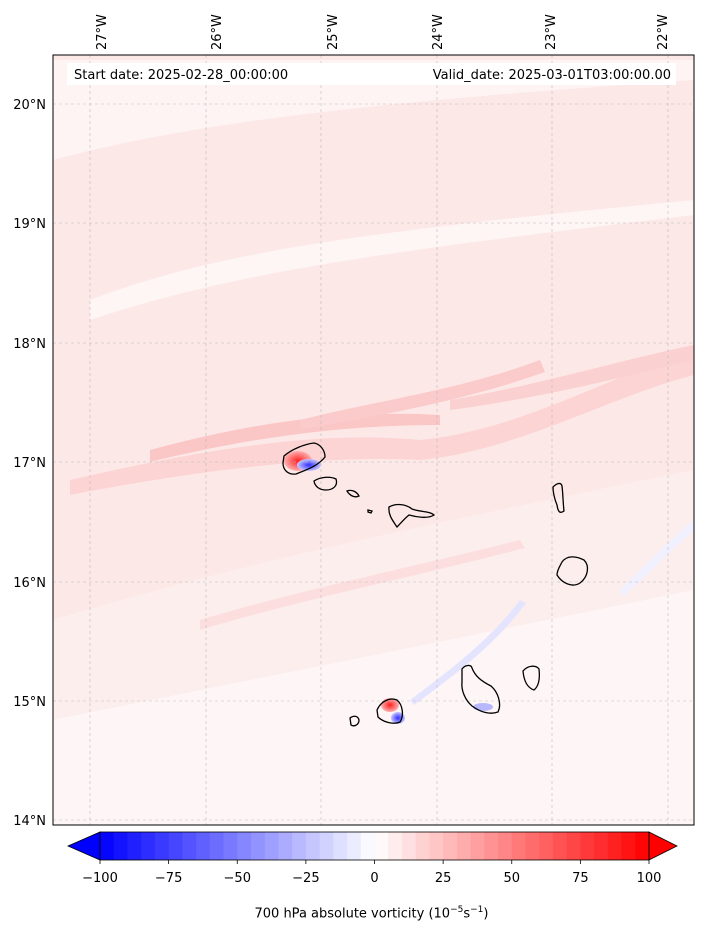 The height and width of the screenshot is (936, 703). What do you see at coordinates (29, 702) in the screenshot?
I see `lat-tick: 15°N` at bounding box center [29, 702].